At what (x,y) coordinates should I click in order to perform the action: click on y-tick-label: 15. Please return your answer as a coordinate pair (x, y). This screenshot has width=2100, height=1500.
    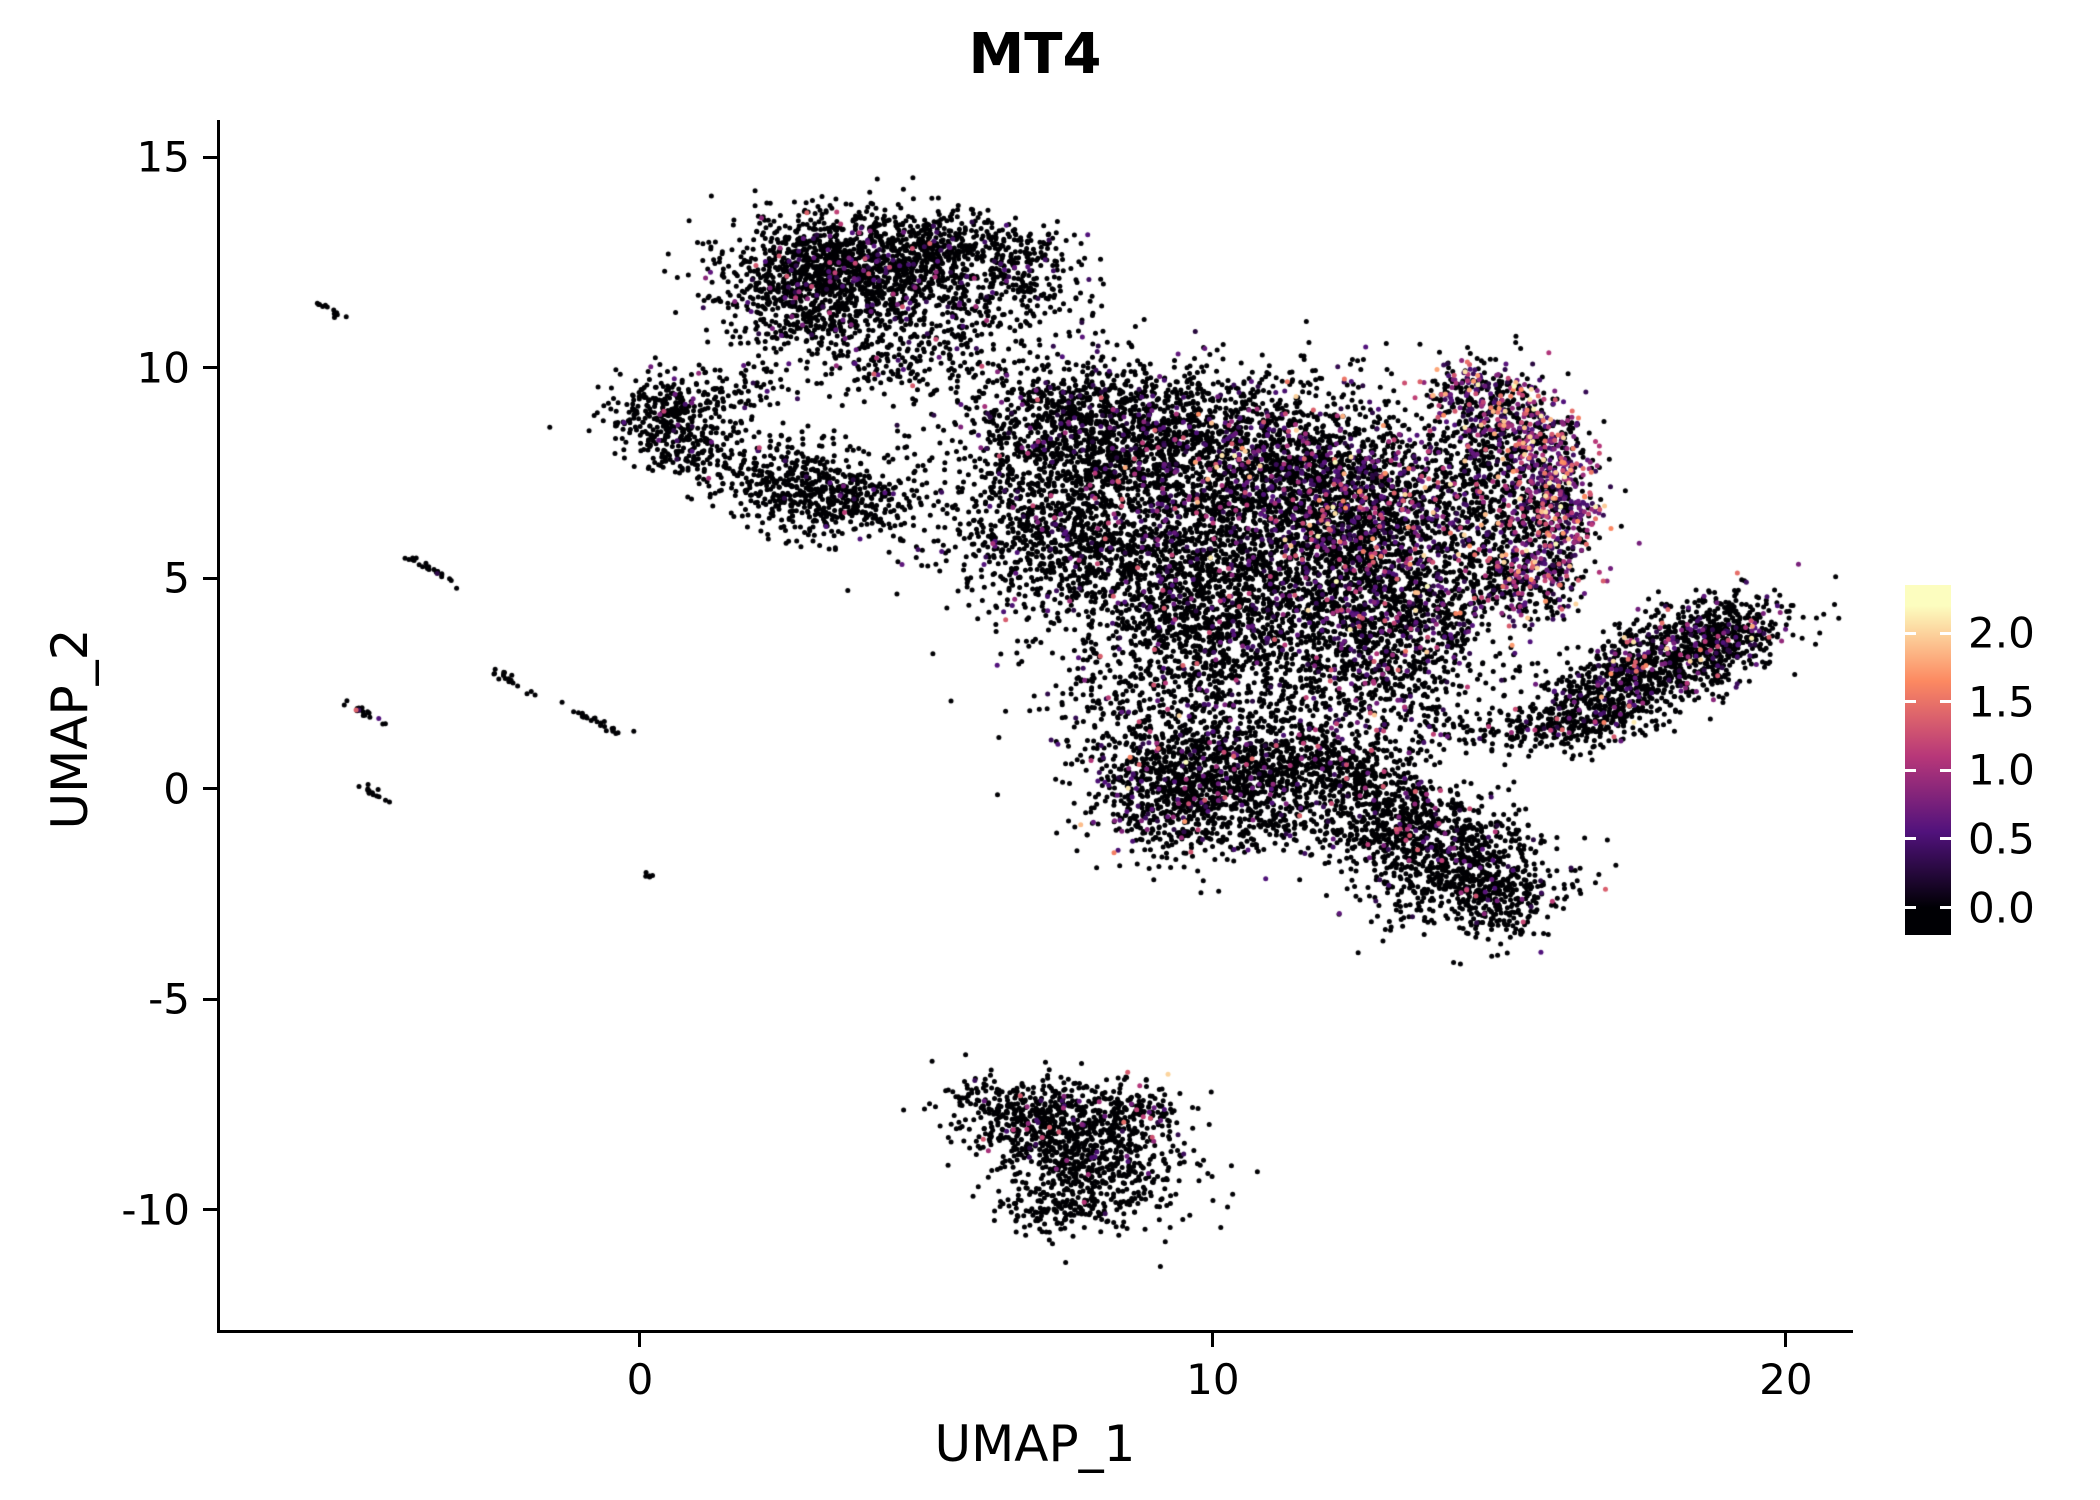
    Looking at the image, I should click on (163, 157).